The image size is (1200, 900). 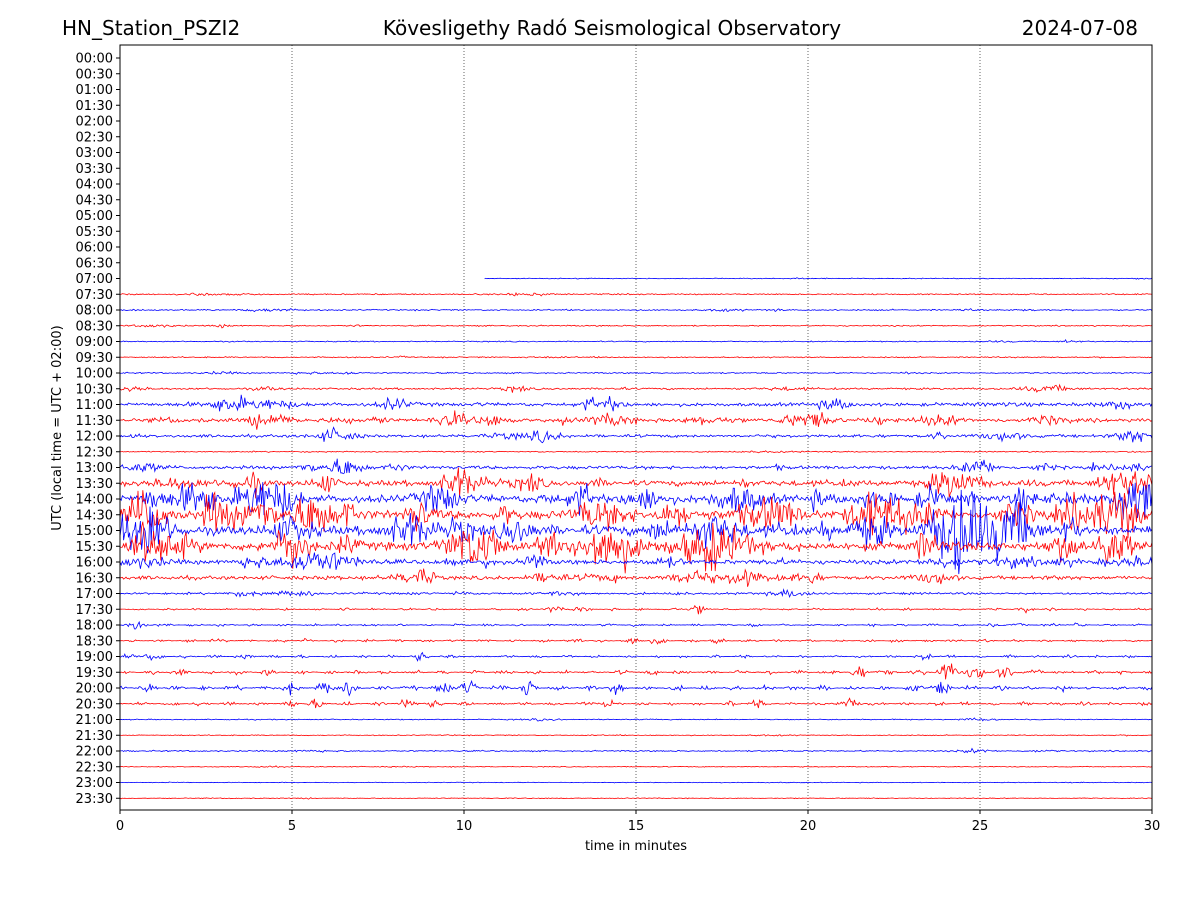 What do you see at coordinates (94, 232) in the screenshot?
I see `y-tick-label: 05:30` at bounding box center [94, 232].